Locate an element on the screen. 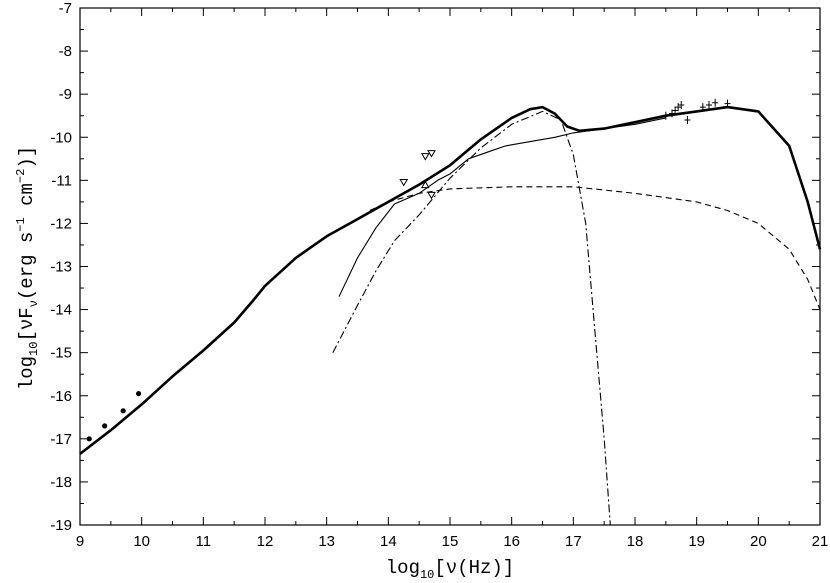 The height and width of the screenshot is (583, 830). y-axis-title-units: (erg s is located at coordinates (27, 266).